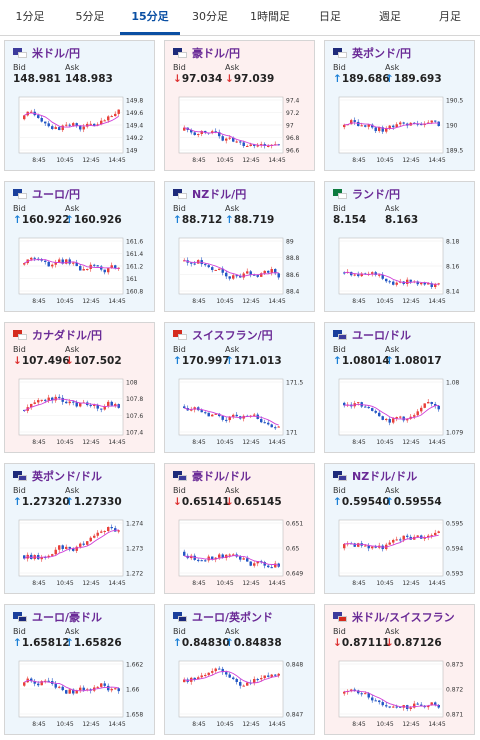 Image resolution: width=480 pixels, height=740 pixels. Describe the element at coordinates (222, 476) in the screenshot. I see `pair-name: 豪ドル/ドル` at that location.